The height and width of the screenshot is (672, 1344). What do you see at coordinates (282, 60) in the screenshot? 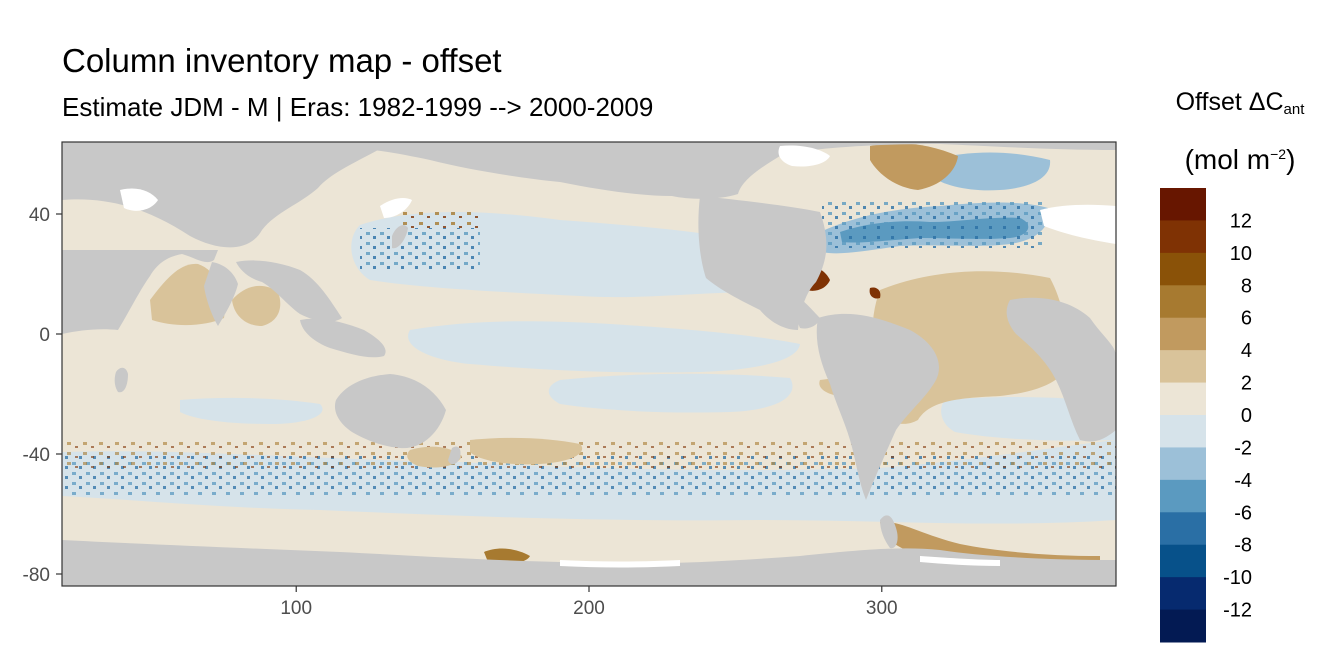
I see `chart-title: Column inventory map - offset` at bounding box center [282, 60].